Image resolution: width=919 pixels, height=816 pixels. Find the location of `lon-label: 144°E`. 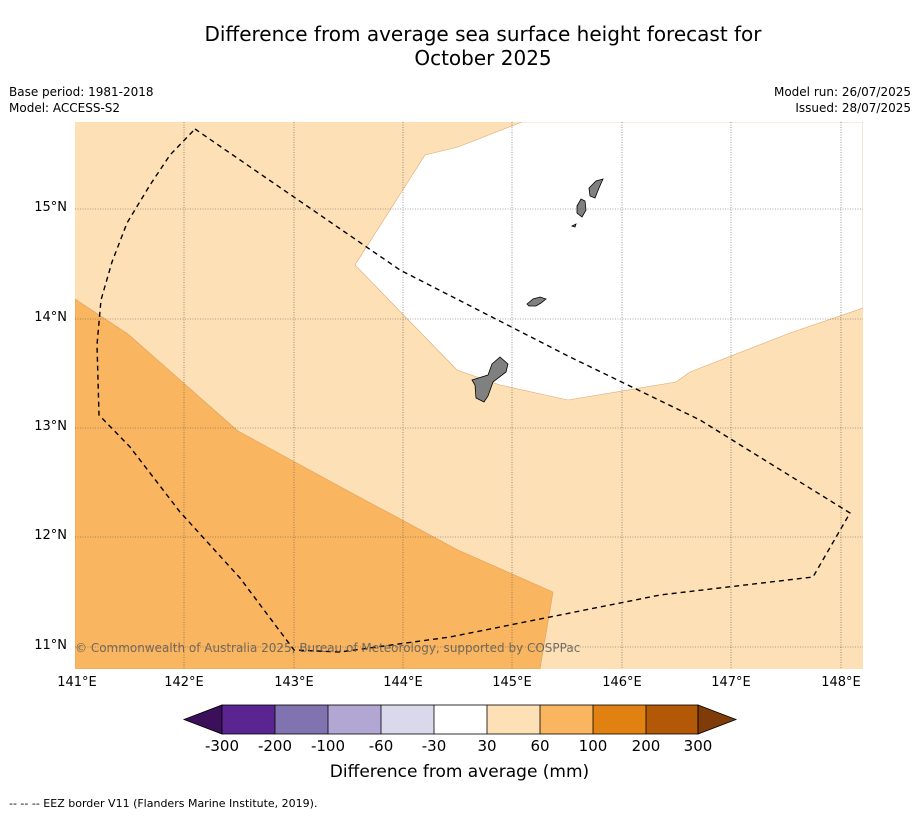

lon-label: 144°E is located at coordinates (403, 682).